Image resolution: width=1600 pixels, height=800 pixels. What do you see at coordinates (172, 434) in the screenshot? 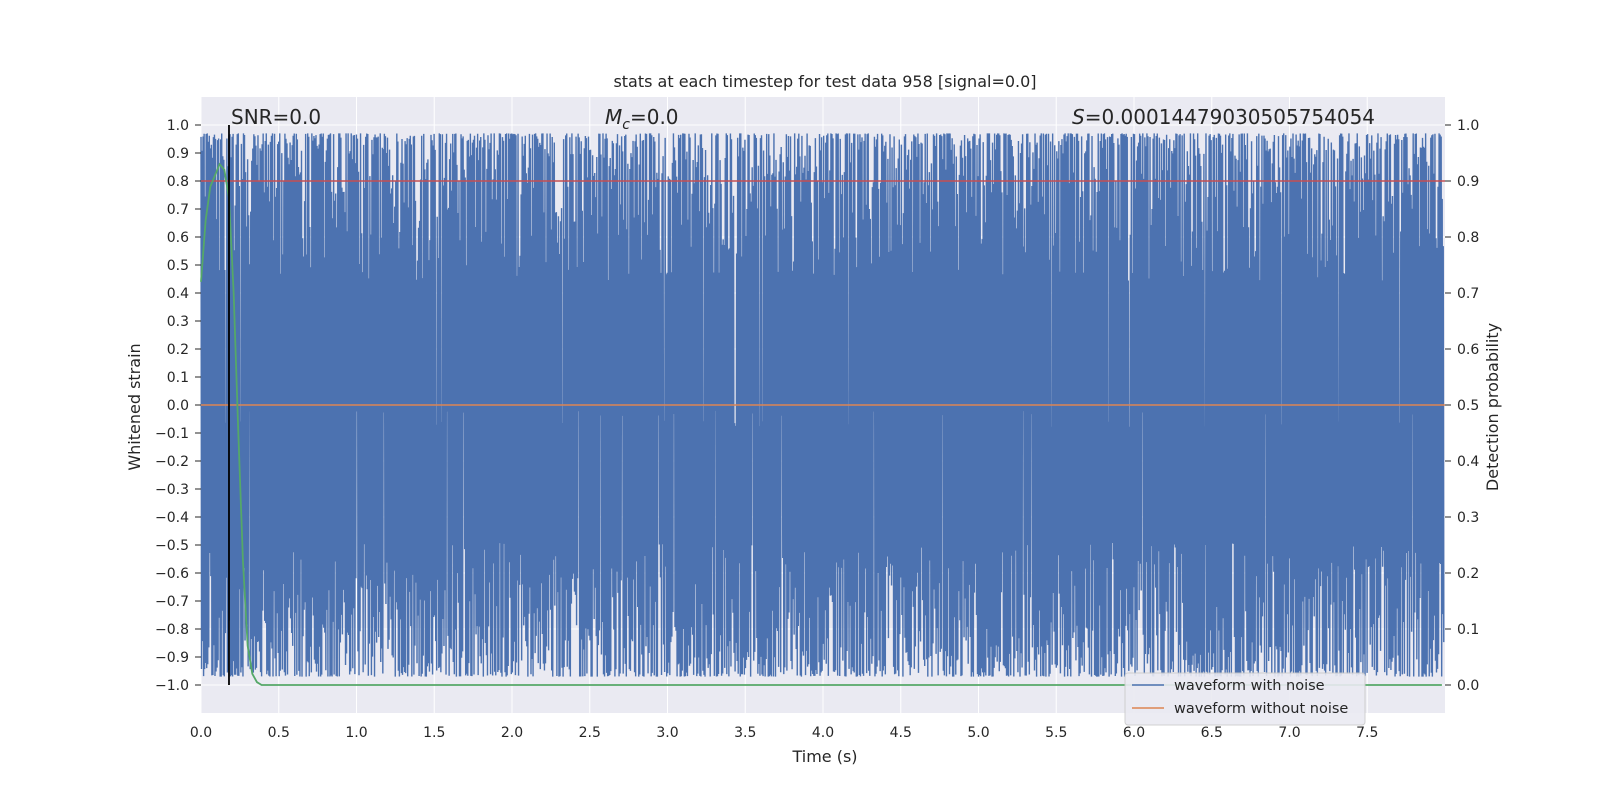
I see `y-tick-label: −0.1` at bounding box center [172, 434].